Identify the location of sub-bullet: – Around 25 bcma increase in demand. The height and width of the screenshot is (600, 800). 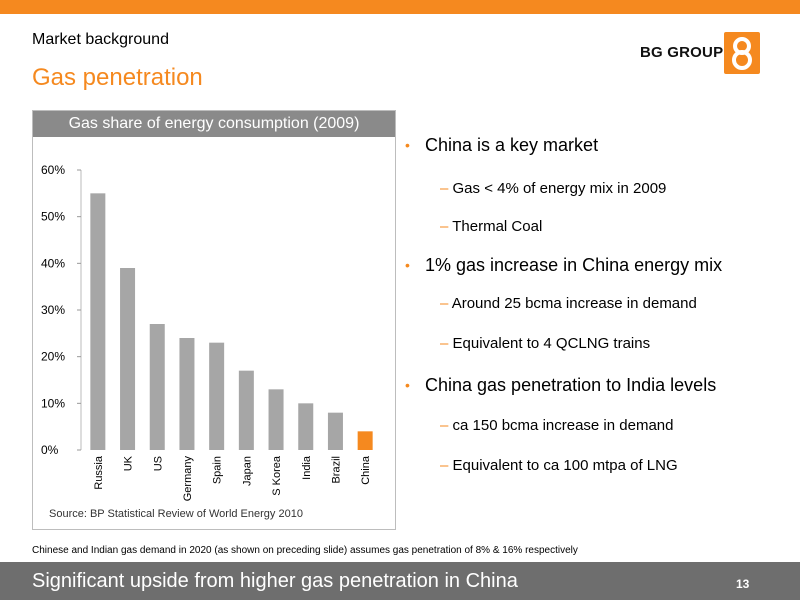
(568, 303).